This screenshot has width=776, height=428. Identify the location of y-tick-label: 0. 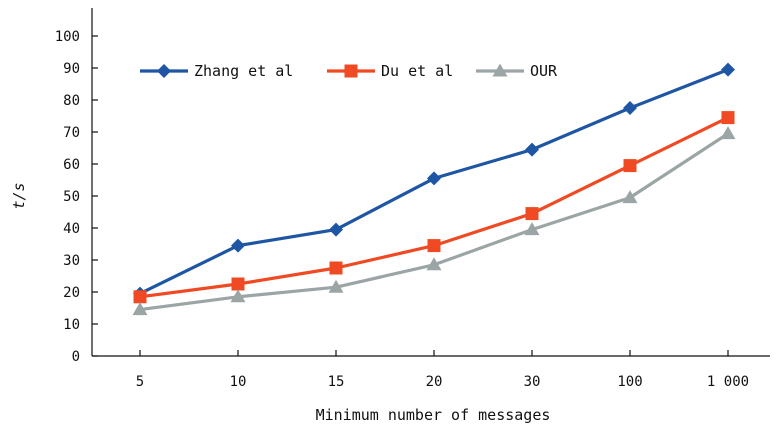
(76, 357).